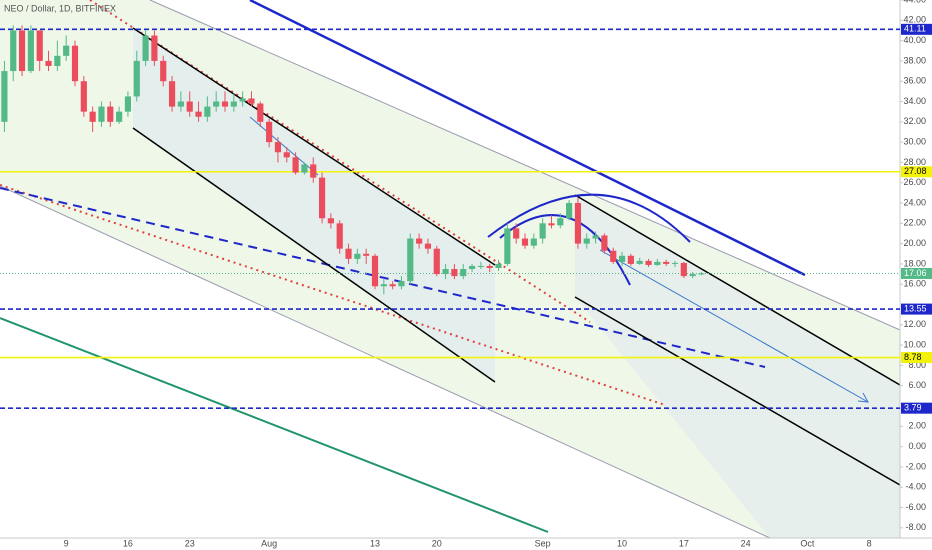 The image size is (932, 550). Describe the element at coordinates (914, 101) in the screenshot. I see `y-tick-label: 34.00` at that location.